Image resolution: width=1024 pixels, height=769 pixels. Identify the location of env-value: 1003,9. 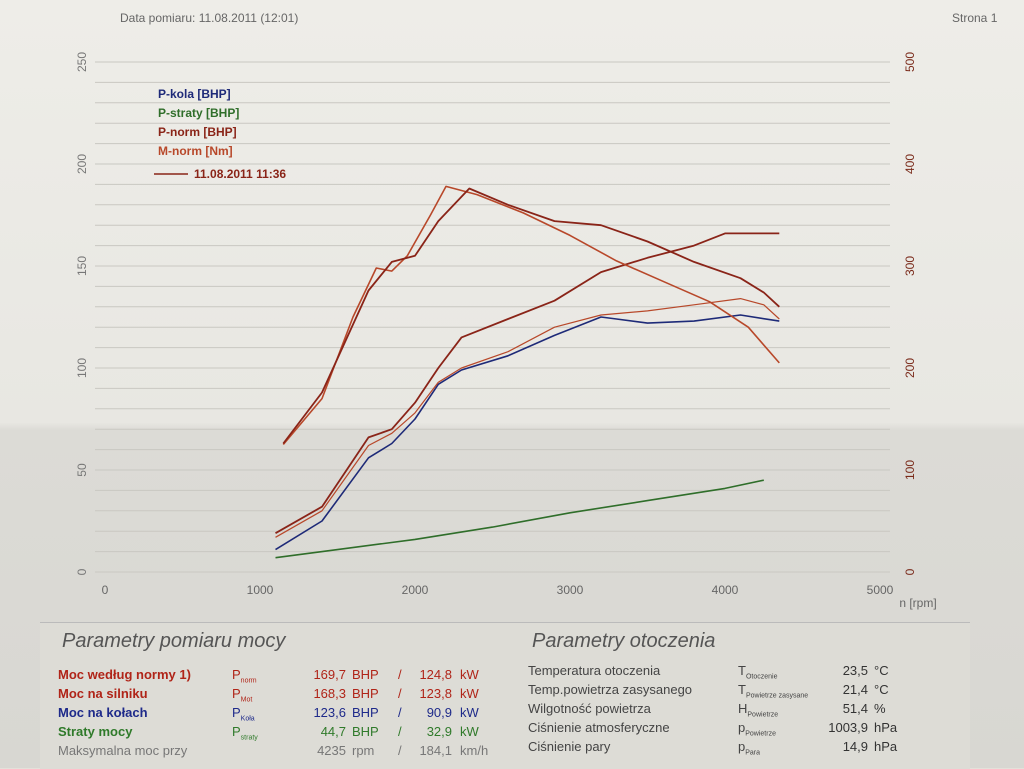
(848, 727).